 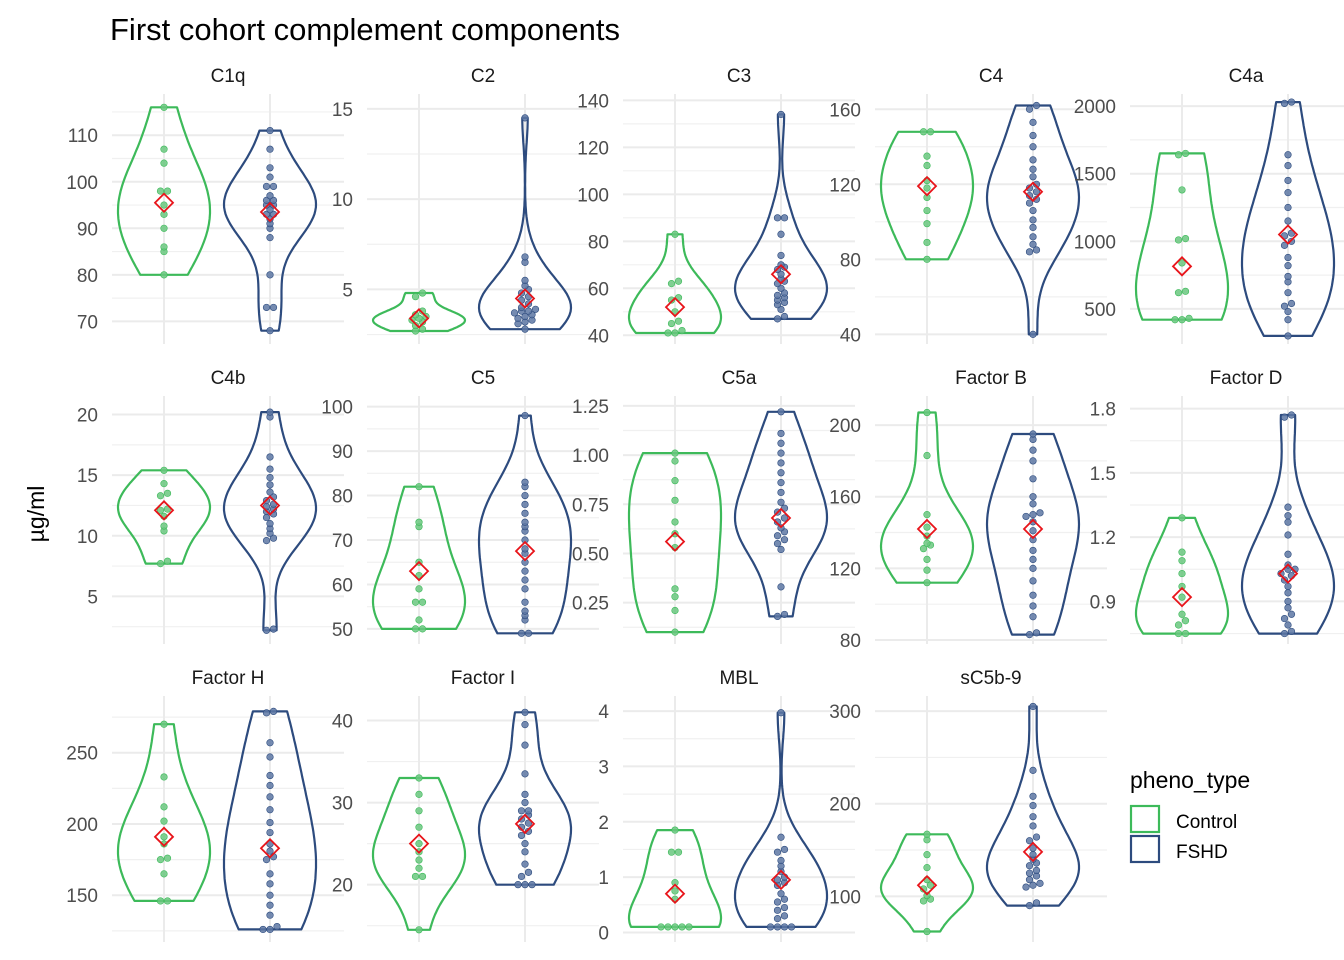 What do you see at coordinates (968, 805) in the screenshot?
I see `panel-sc5b-9: sC5b-9 100 200 300` at bounding box center [968, 805].